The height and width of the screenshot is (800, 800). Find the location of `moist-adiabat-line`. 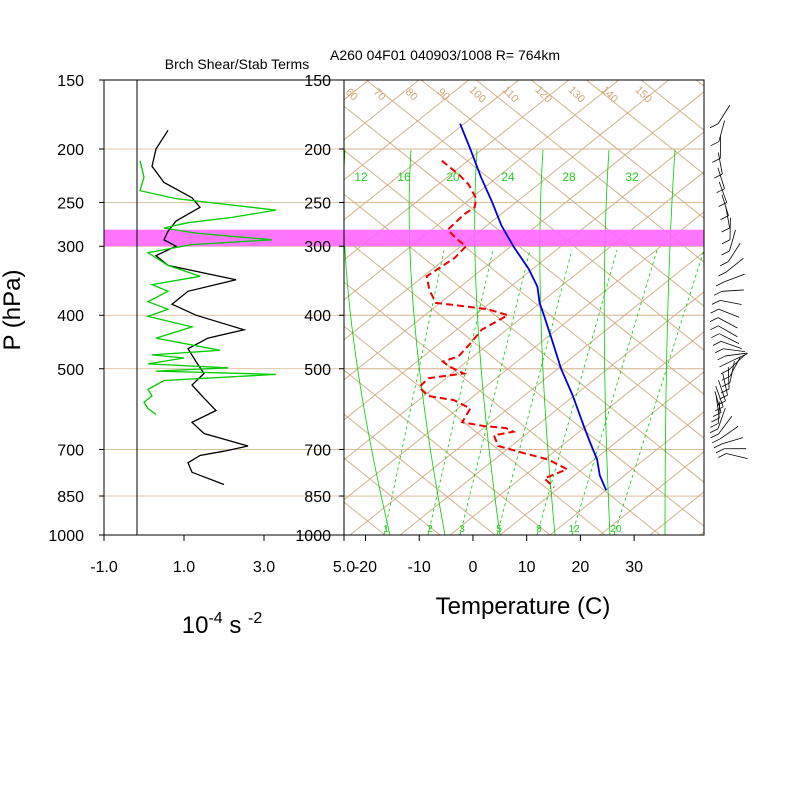

moist-adiabat-line is located at coordinates (427, 342).